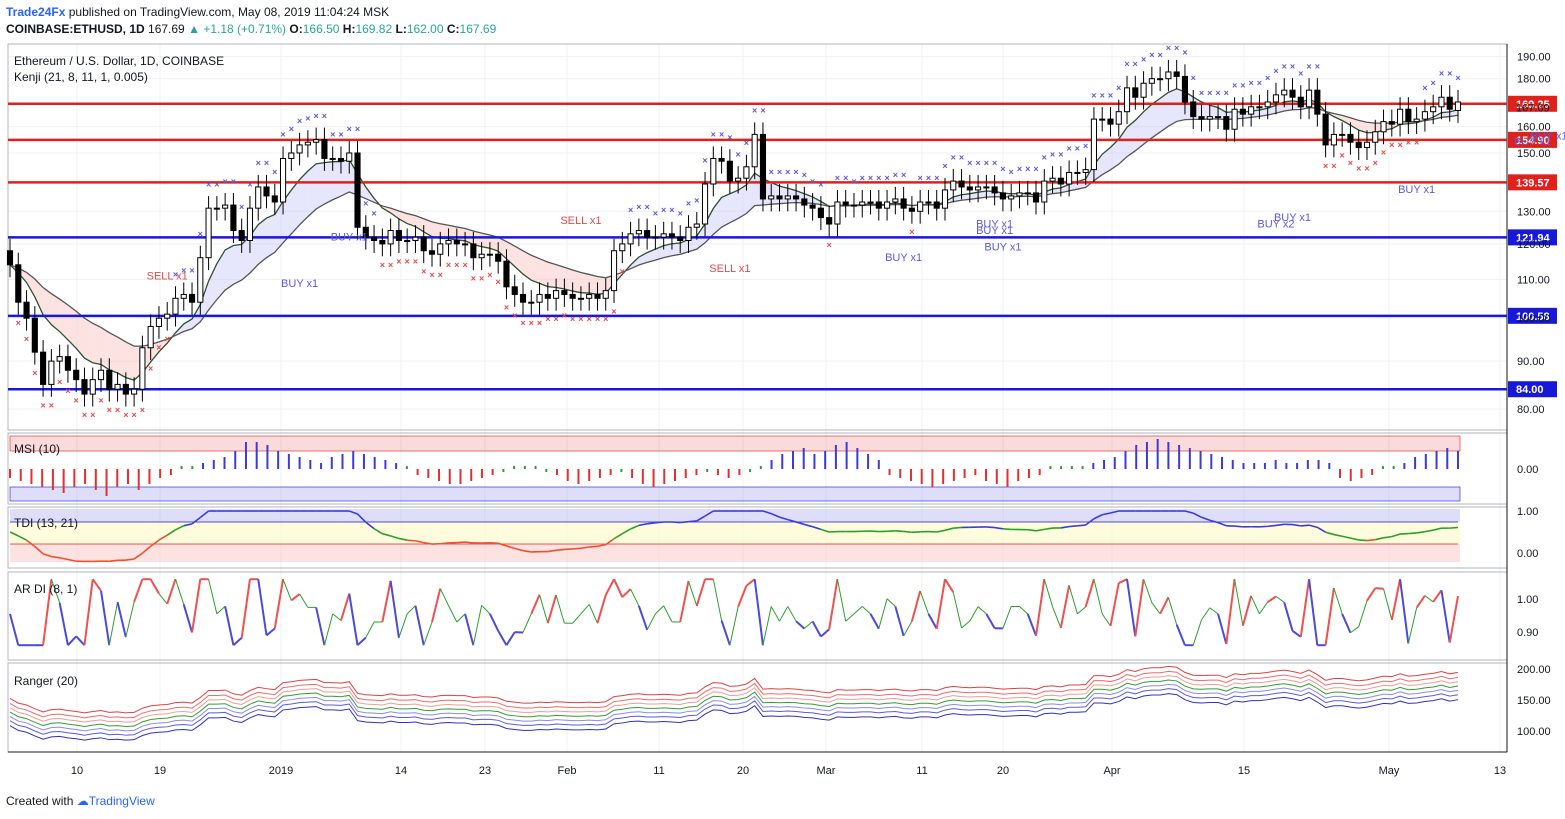 The width and height of the screenshot is (1565, 819). I want to click on ardi-title: AR DI (8, 1), so click(45, 589).